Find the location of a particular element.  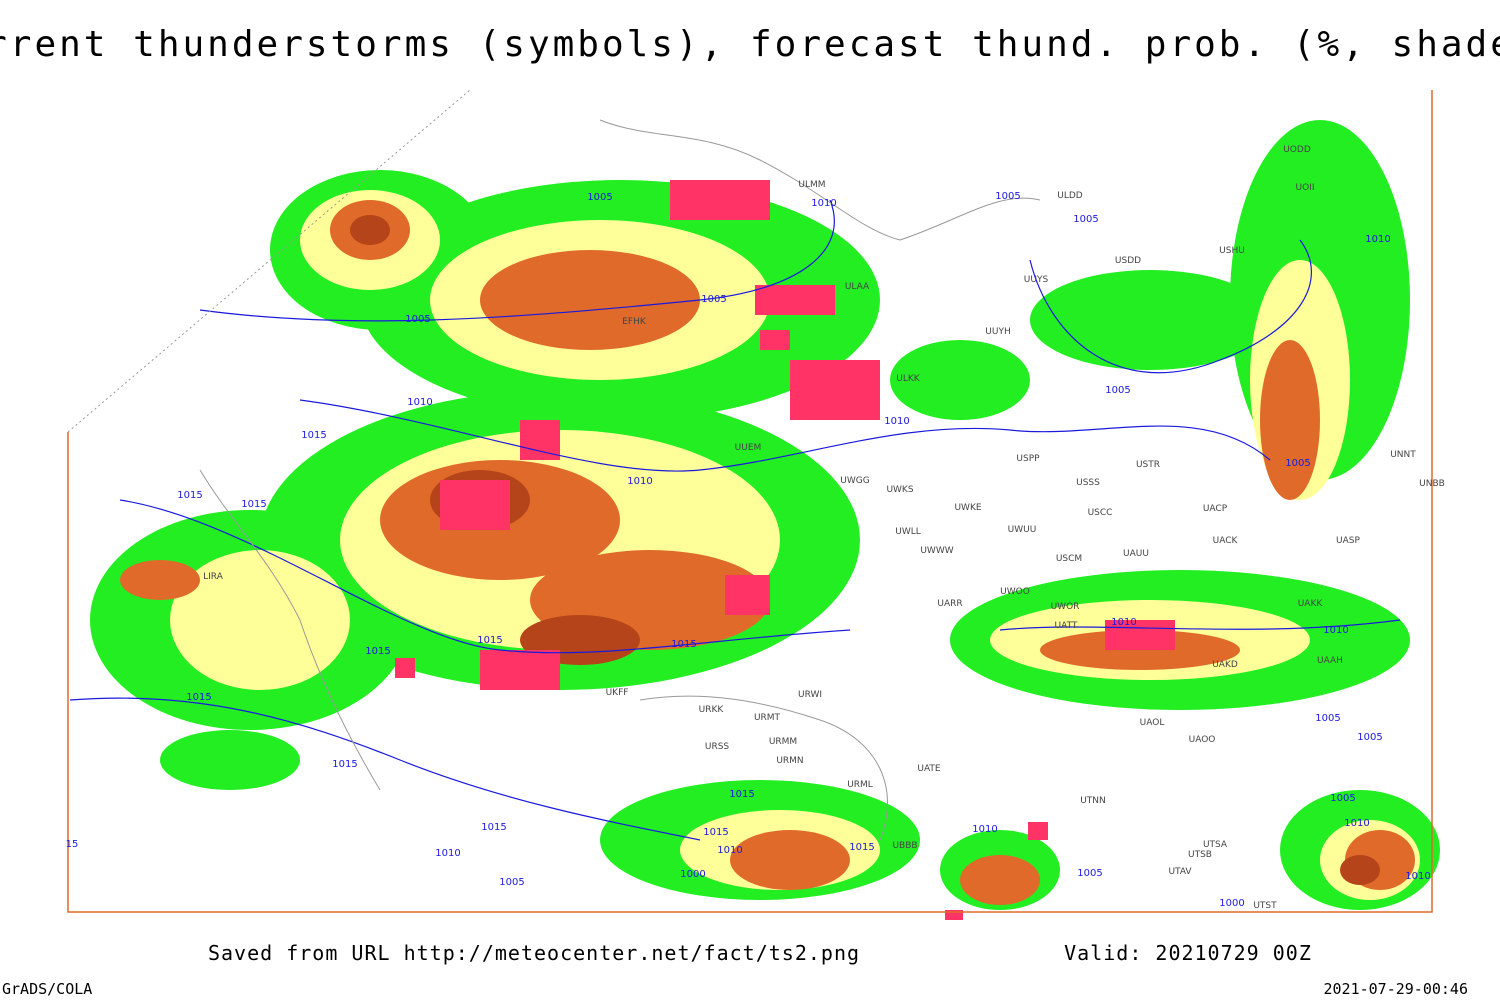

station-label: UKFF is located at coordinates (617, 693).